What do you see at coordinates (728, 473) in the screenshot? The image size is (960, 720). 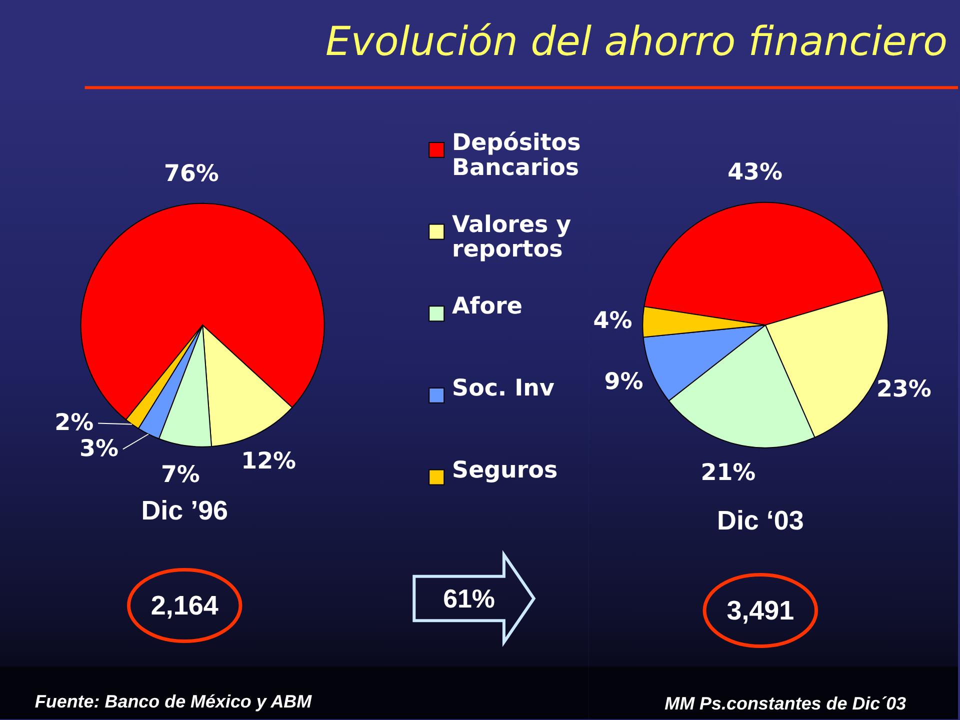 I see `data-label: 21%` at bounding box center [728, 473].